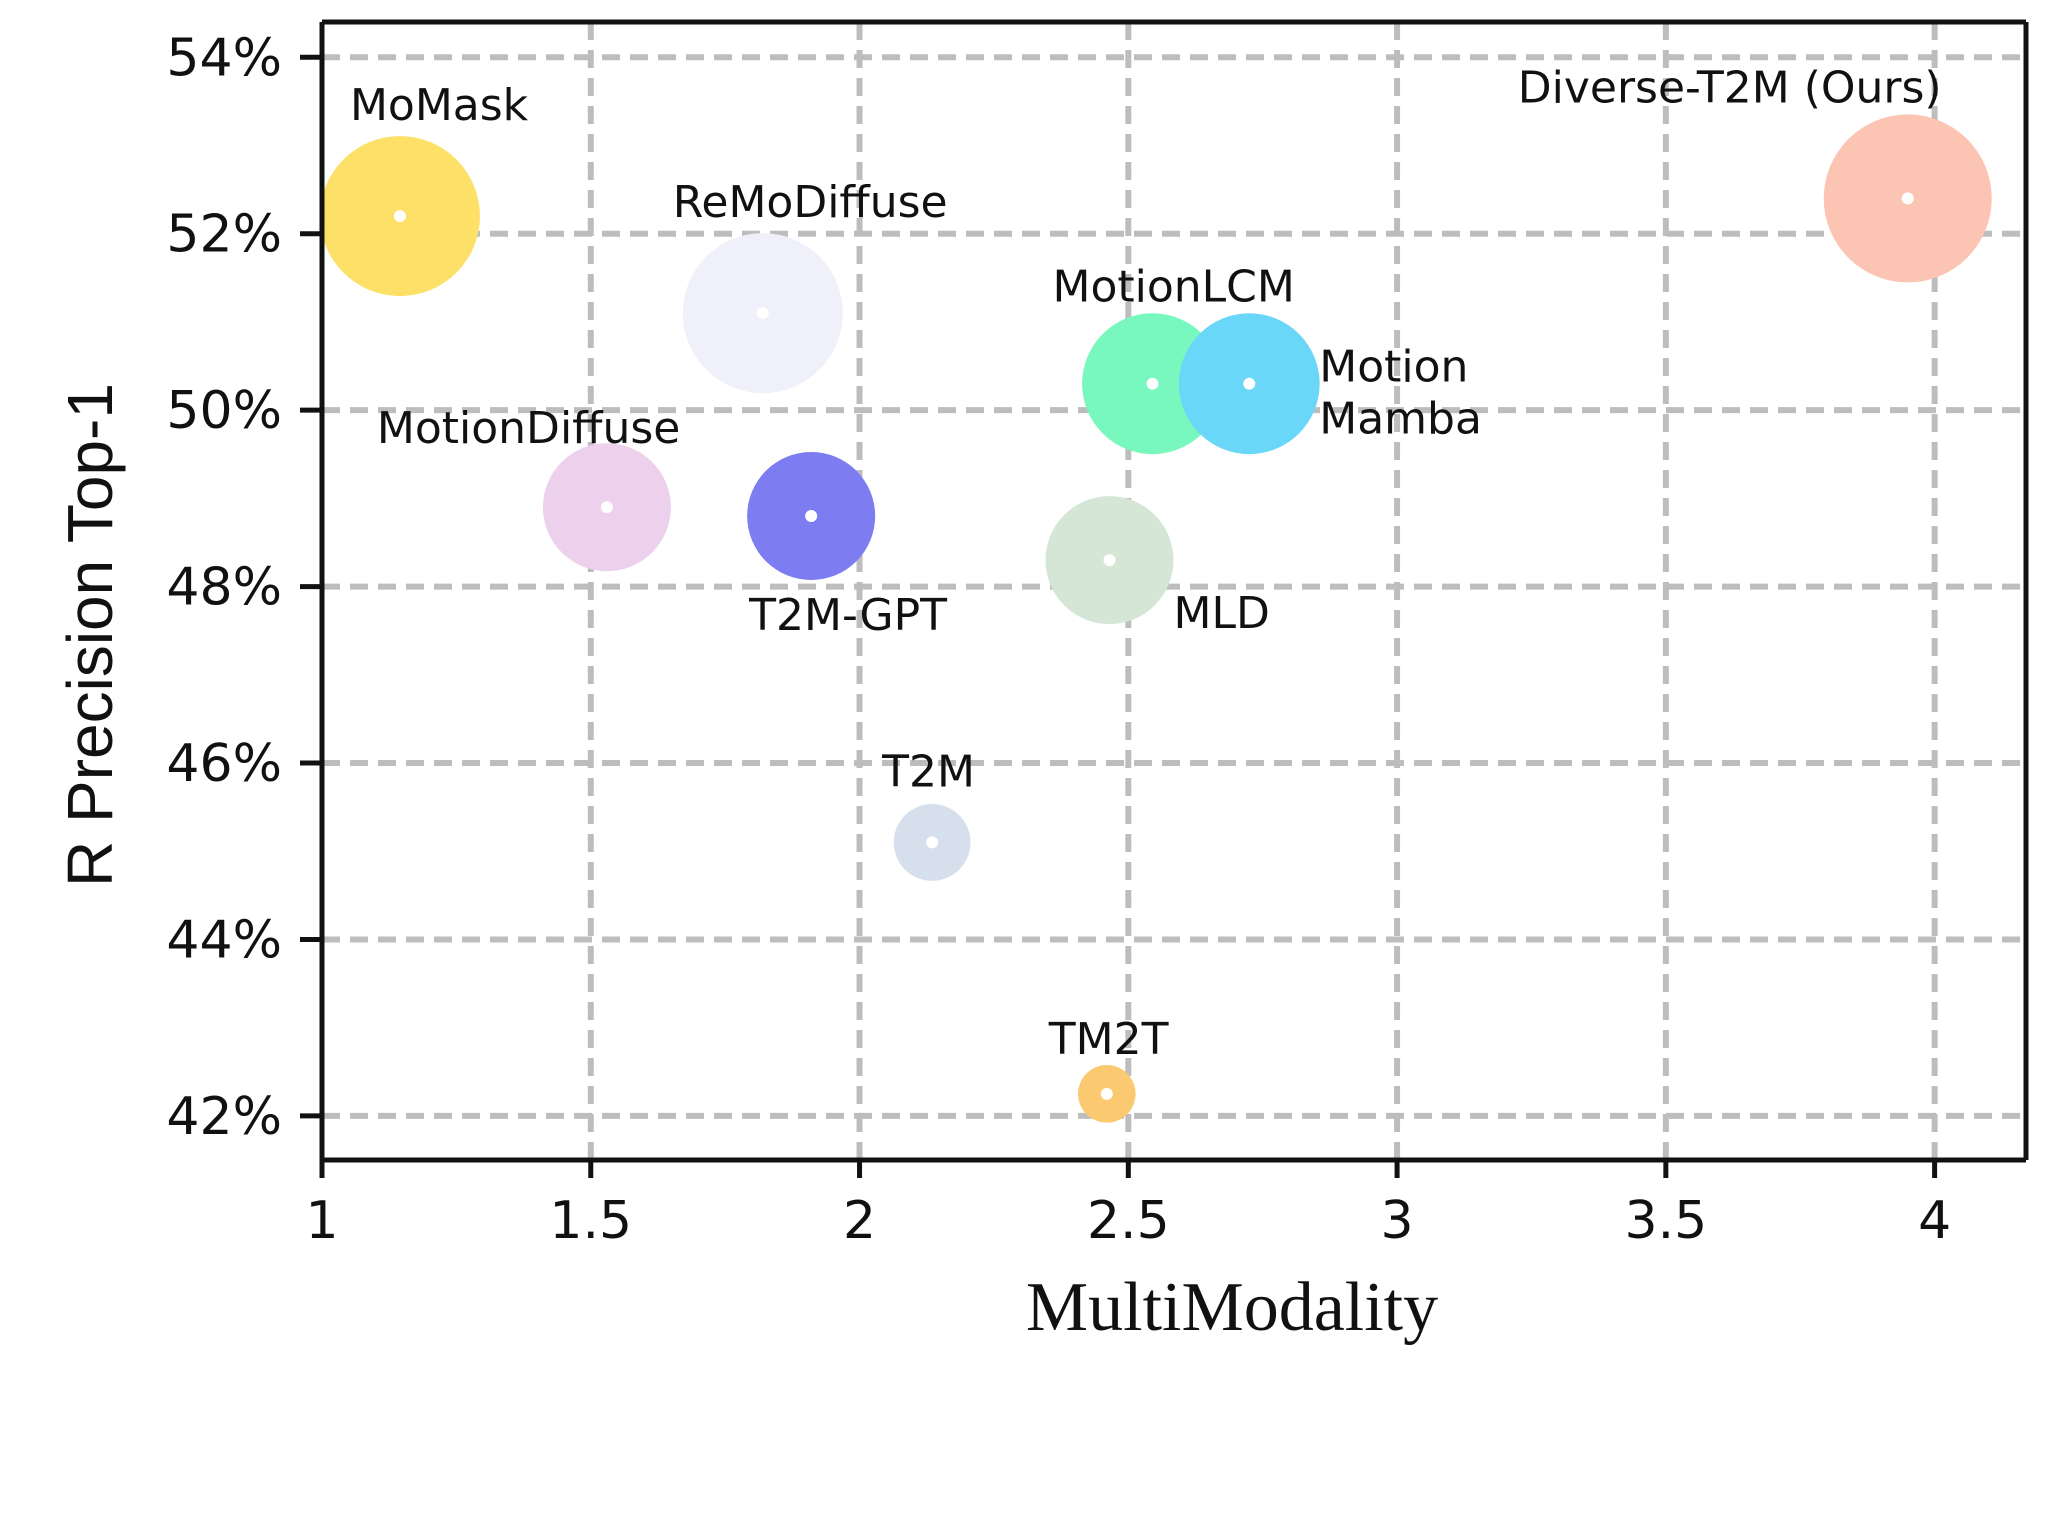 The width and height of the screenshot is (2048, 1528). What do you see at coordinates (399, 216) in the screenshot?
I see `bubble-center-momask` at bounding box center [399, 216].